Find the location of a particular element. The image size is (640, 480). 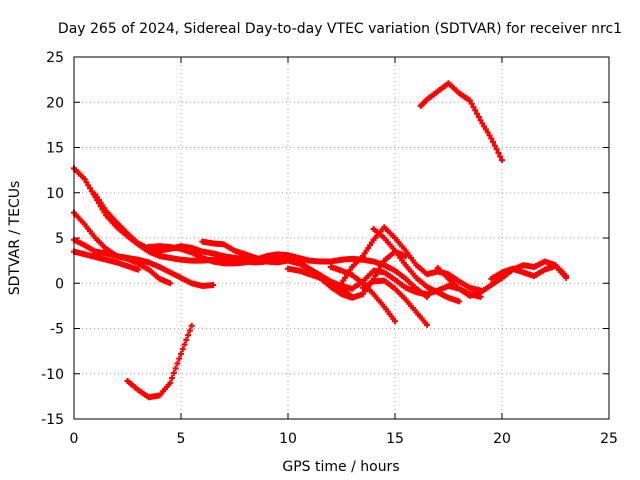

series-arc-k is located at coordinates (362, 294).